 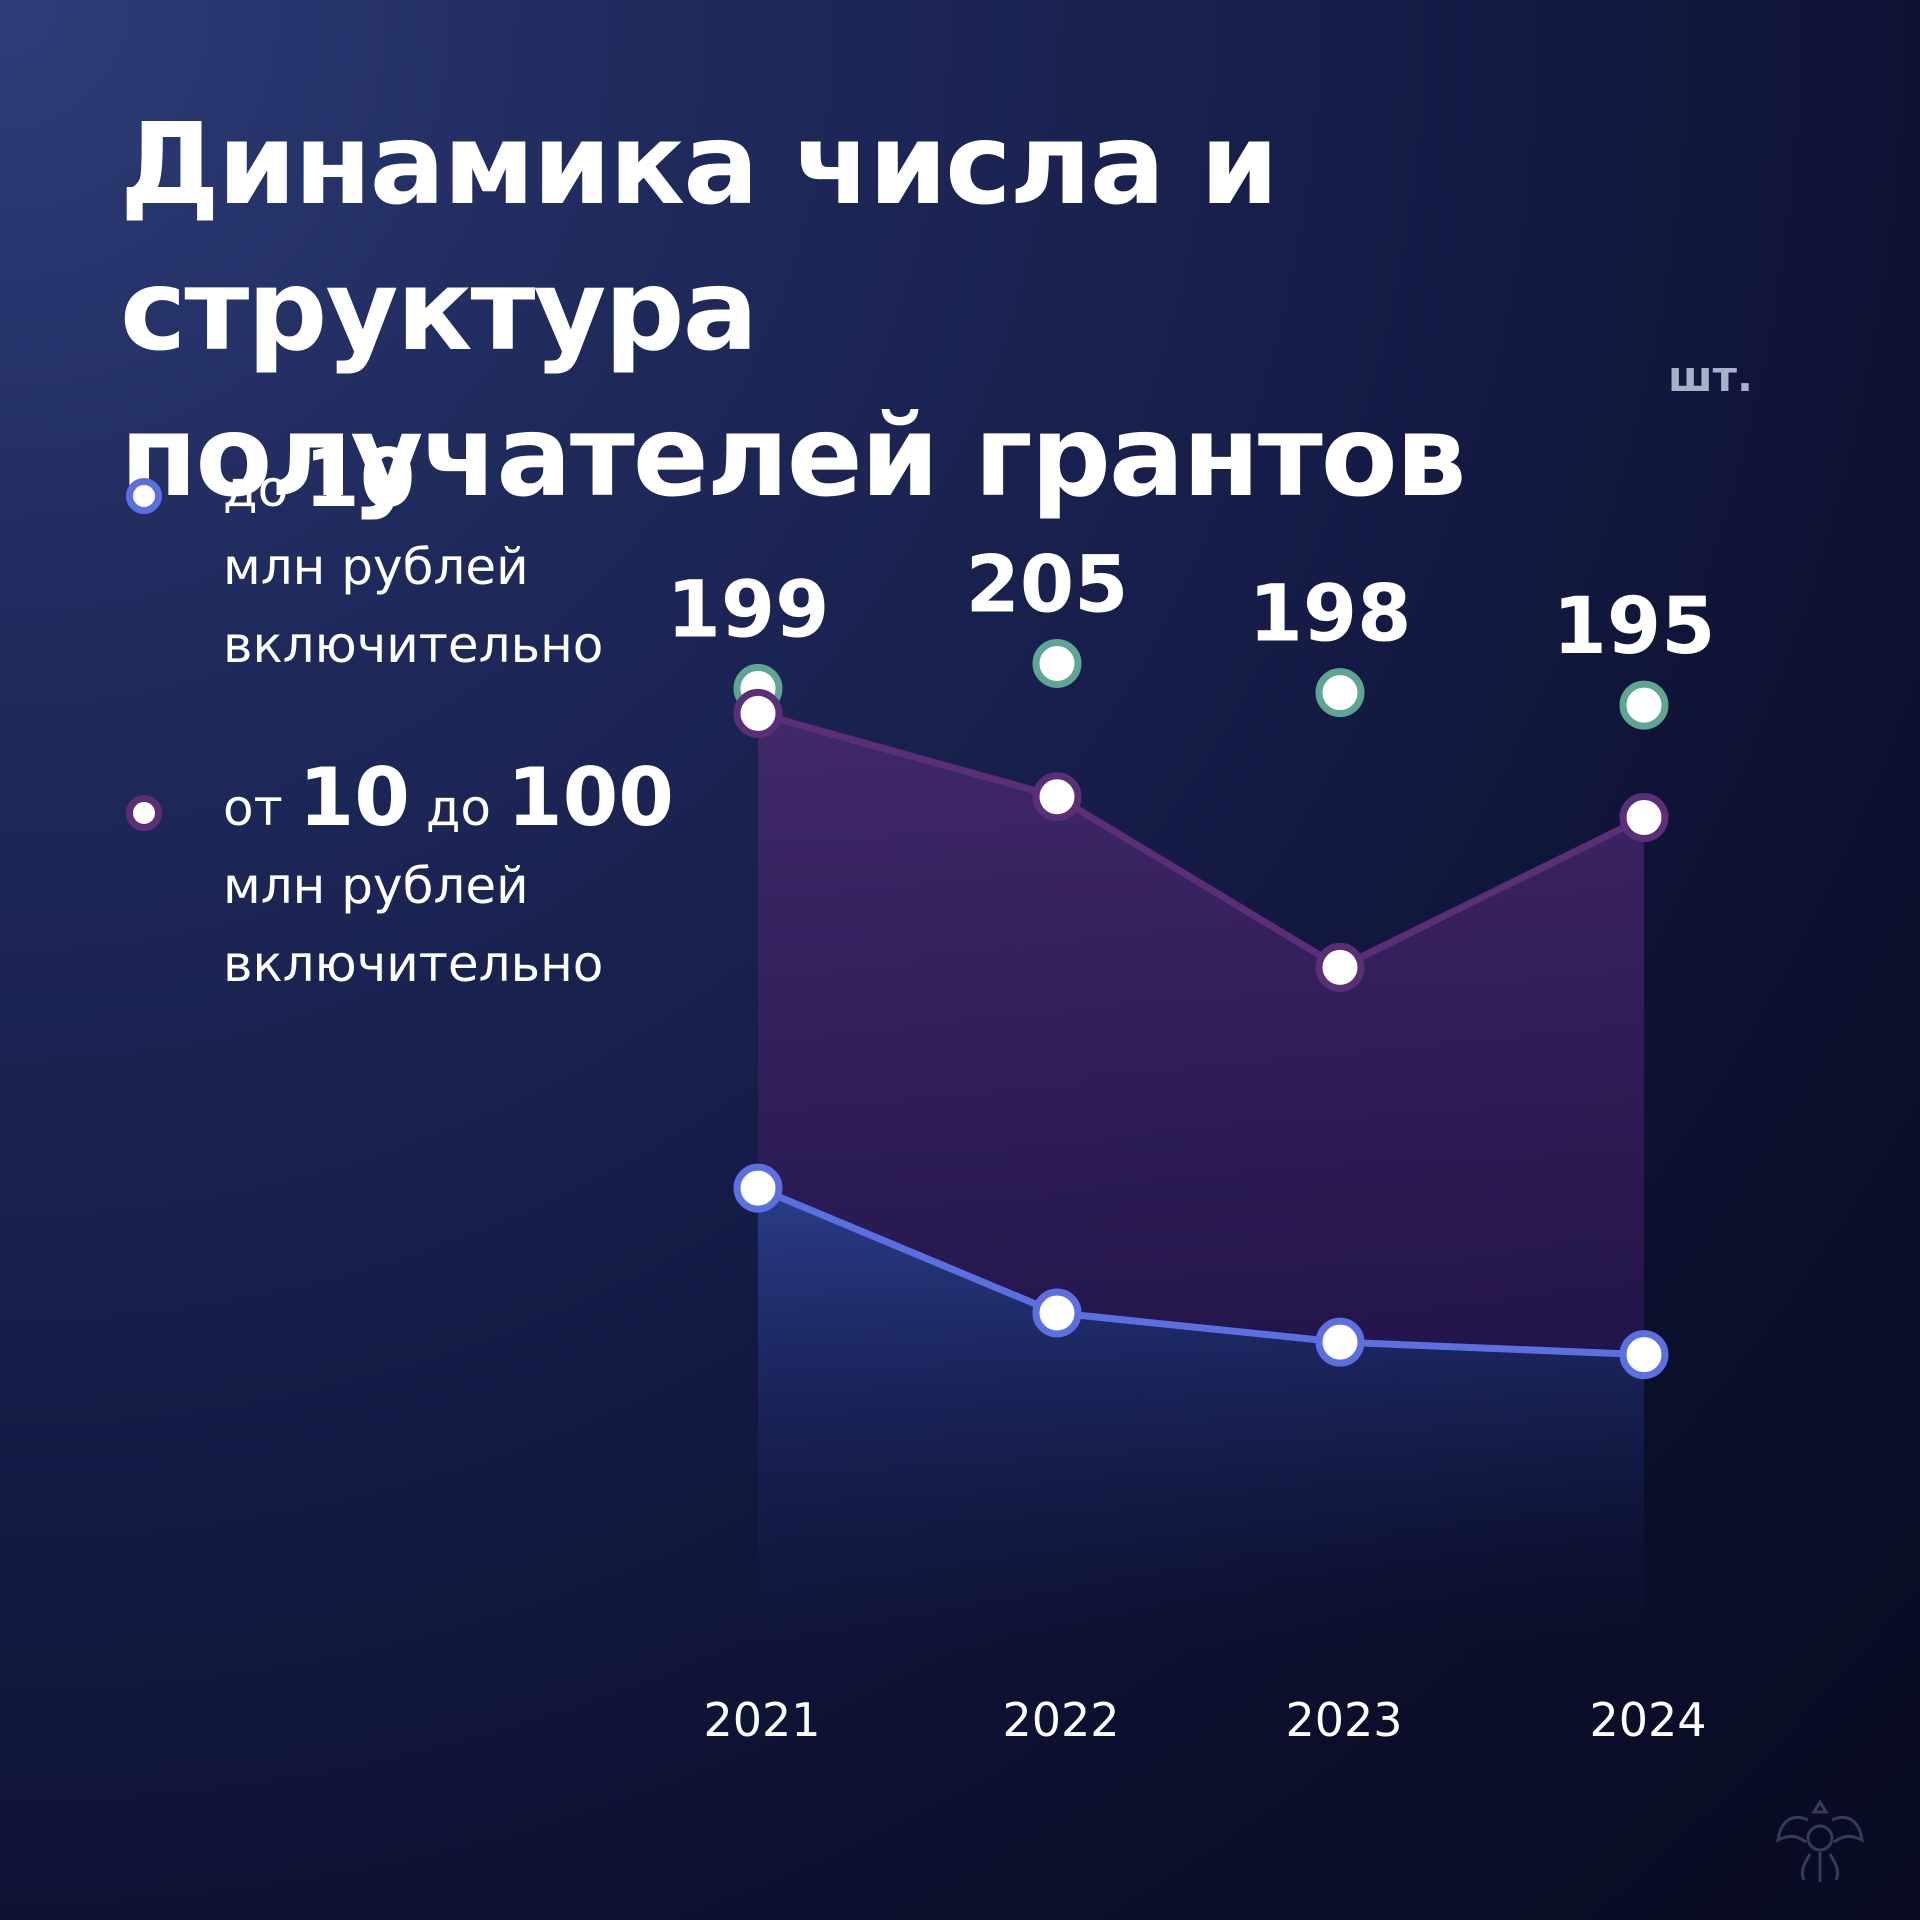 What do you see at coordinates (758, 1188) in the screenshot?
I see `point-under-10-2021` at bounding box center [758, 1188].